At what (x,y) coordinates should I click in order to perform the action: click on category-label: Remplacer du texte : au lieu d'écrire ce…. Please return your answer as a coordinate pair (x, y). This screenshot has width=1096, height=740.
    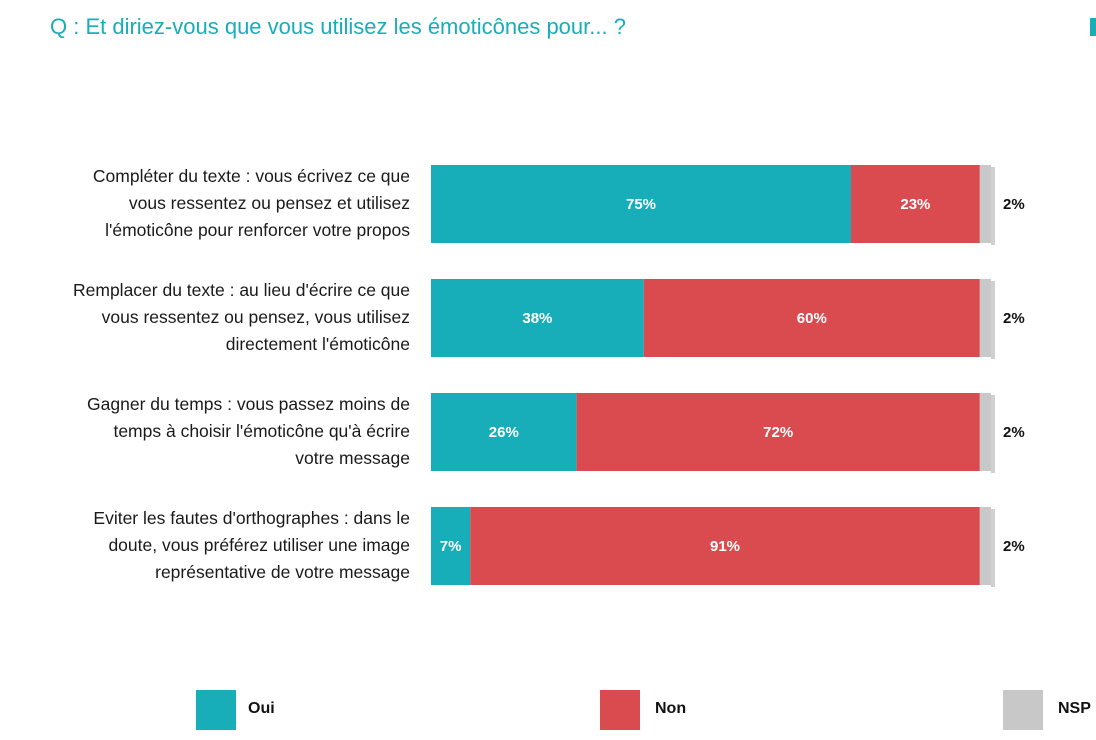
    Looking at the image, I should click on (241, 317).